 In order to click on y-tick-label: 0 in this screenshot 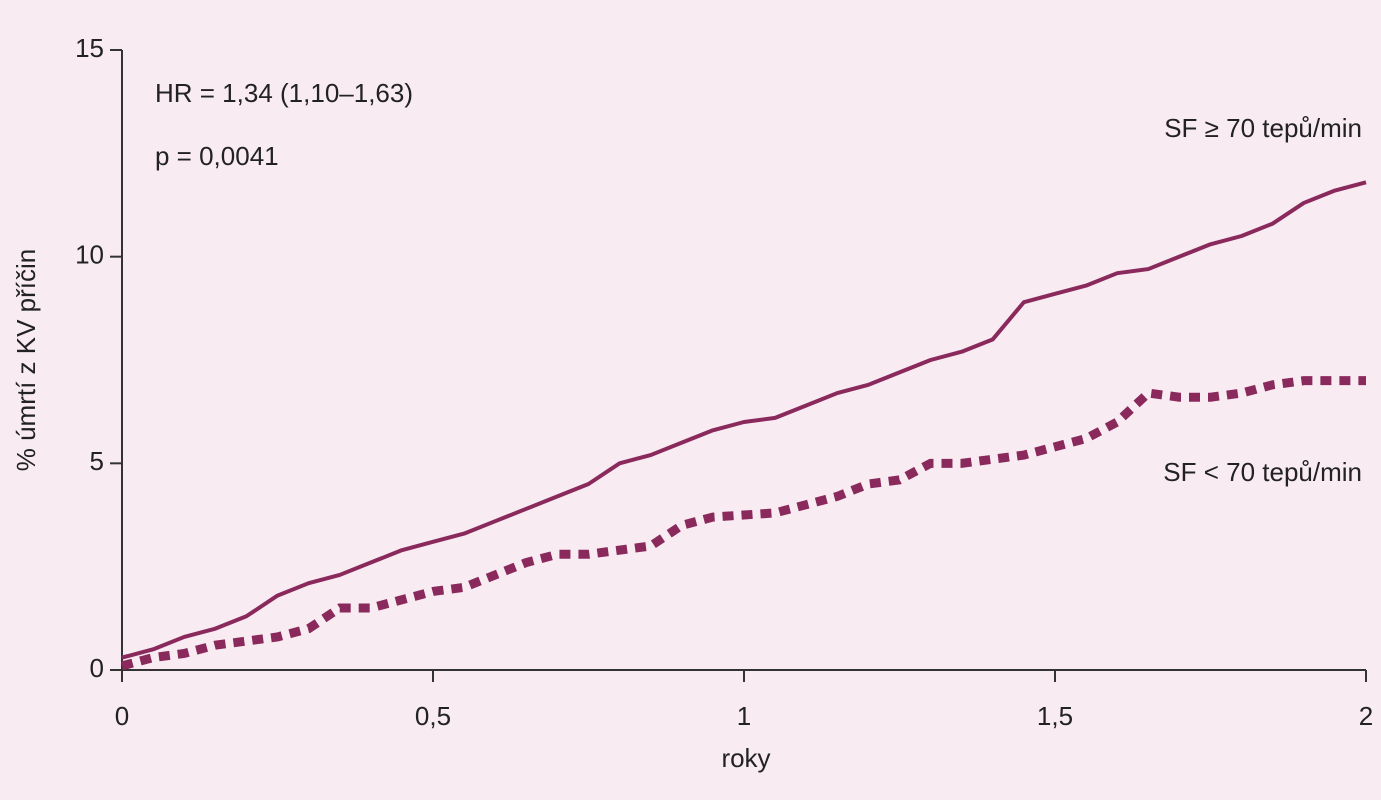, I will do `click(97, 668)`.